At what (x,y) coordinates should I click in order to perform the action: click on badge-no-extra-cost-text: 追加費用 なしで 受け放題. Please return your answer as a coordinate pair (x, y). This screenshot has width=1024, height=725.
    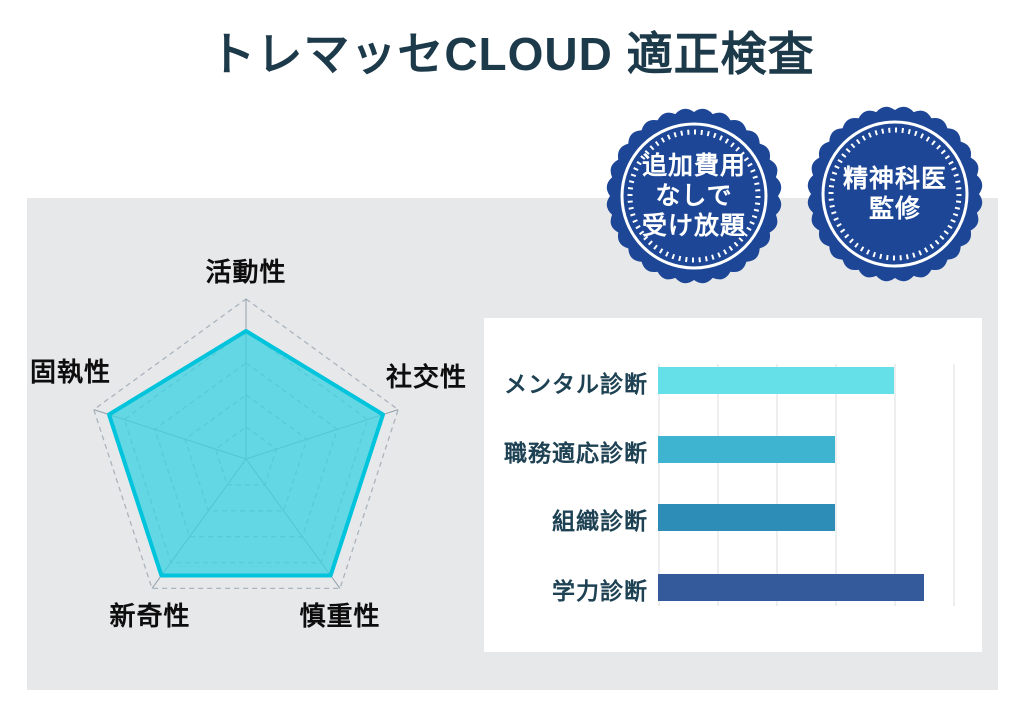
    Looking at the image, I should click on (694, 196).